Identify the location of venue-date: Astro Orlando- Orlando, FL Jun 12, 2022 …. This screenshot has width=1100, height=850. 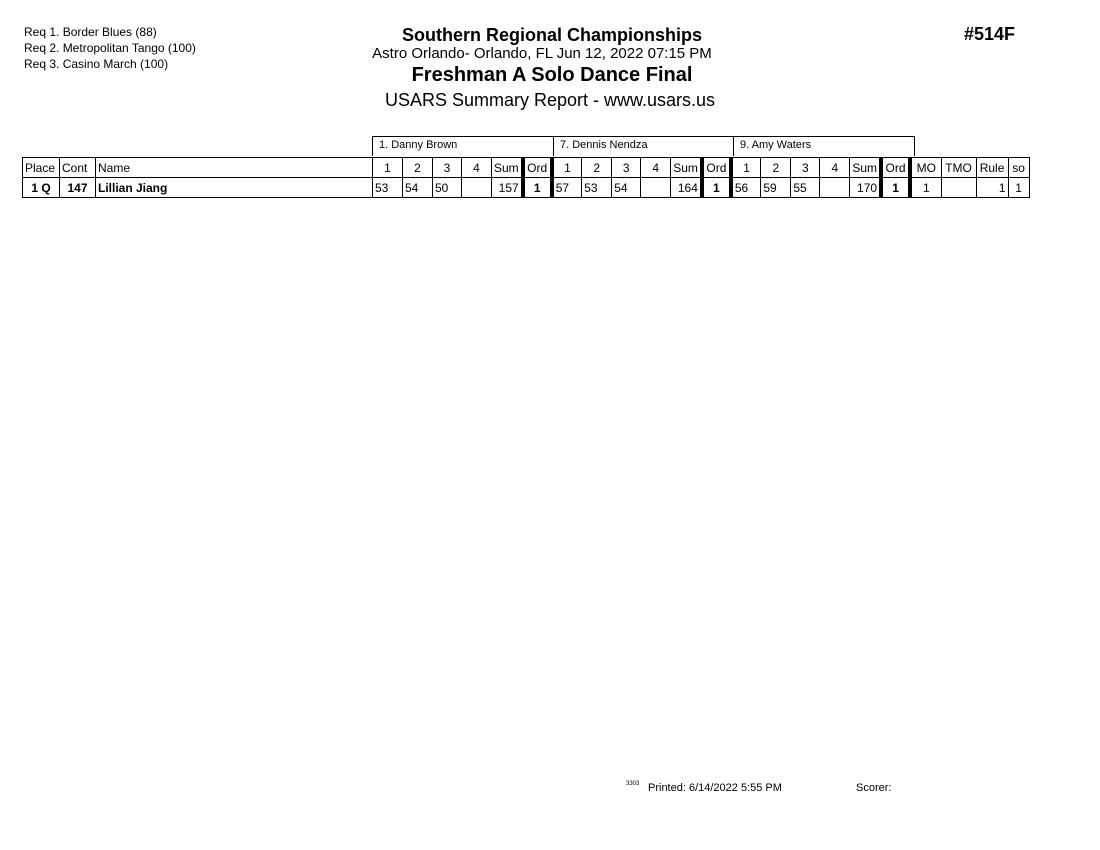
(542, 53).